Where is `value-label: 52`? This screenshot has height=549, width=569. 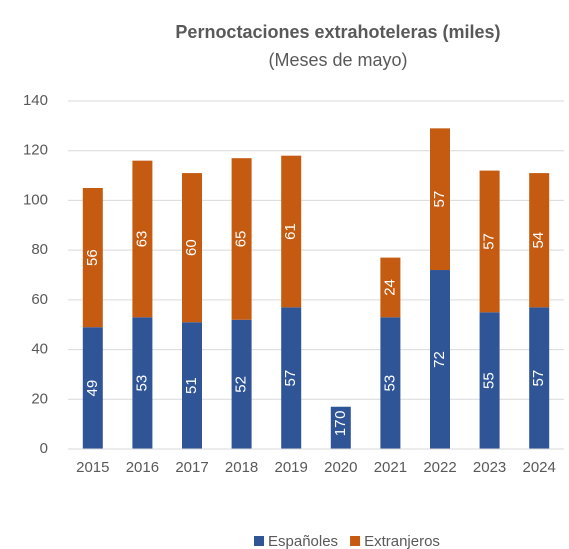
value-label: 52 is located at coordinates (241, 384).